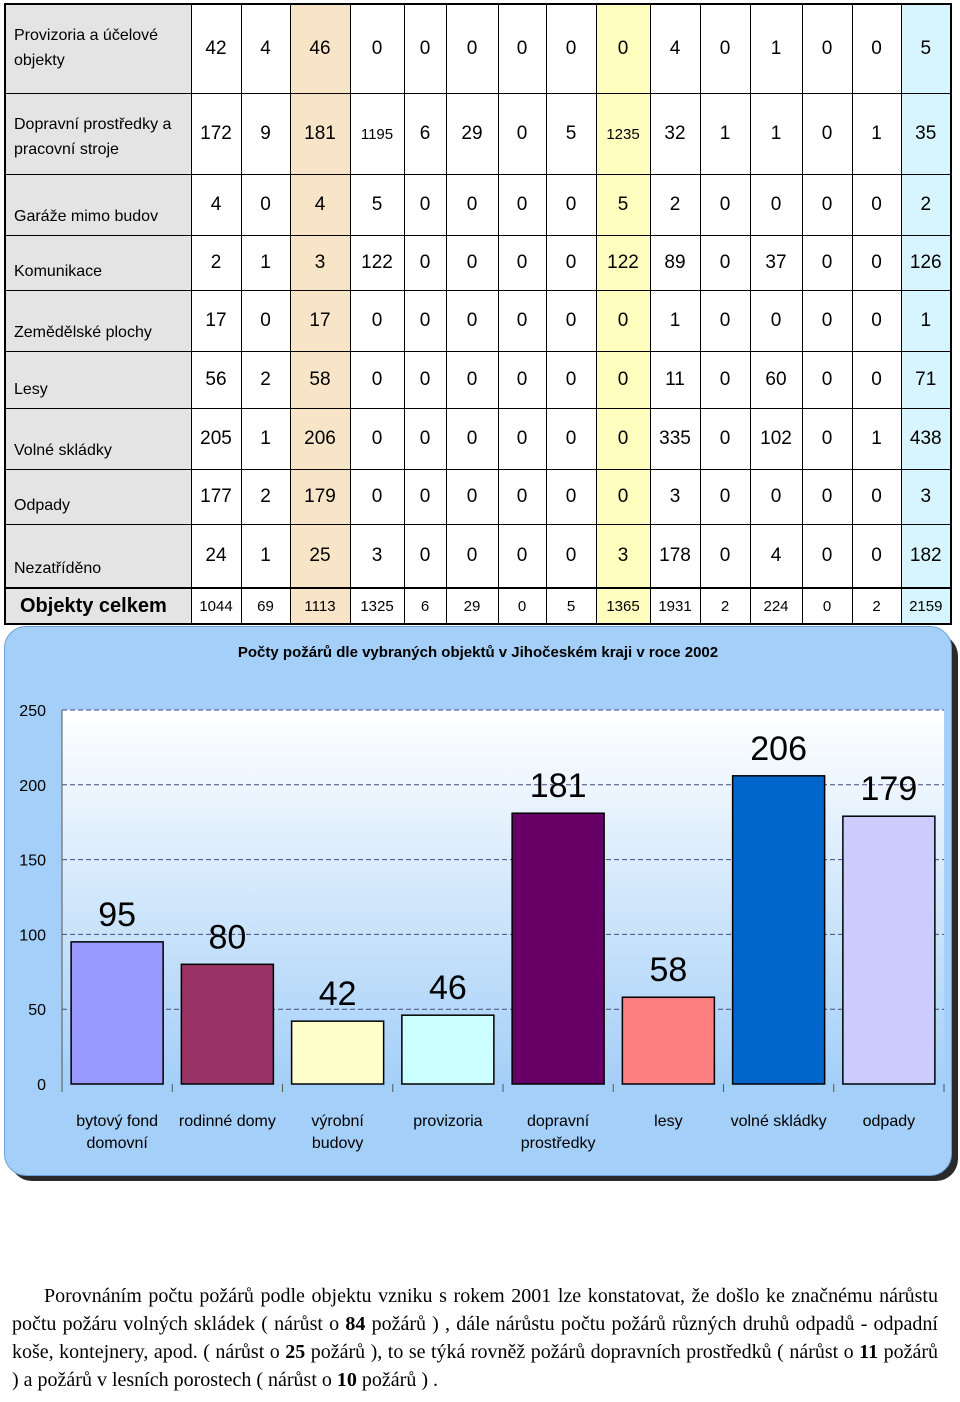  I want to click on total-cell: 224, so click(776, 606).